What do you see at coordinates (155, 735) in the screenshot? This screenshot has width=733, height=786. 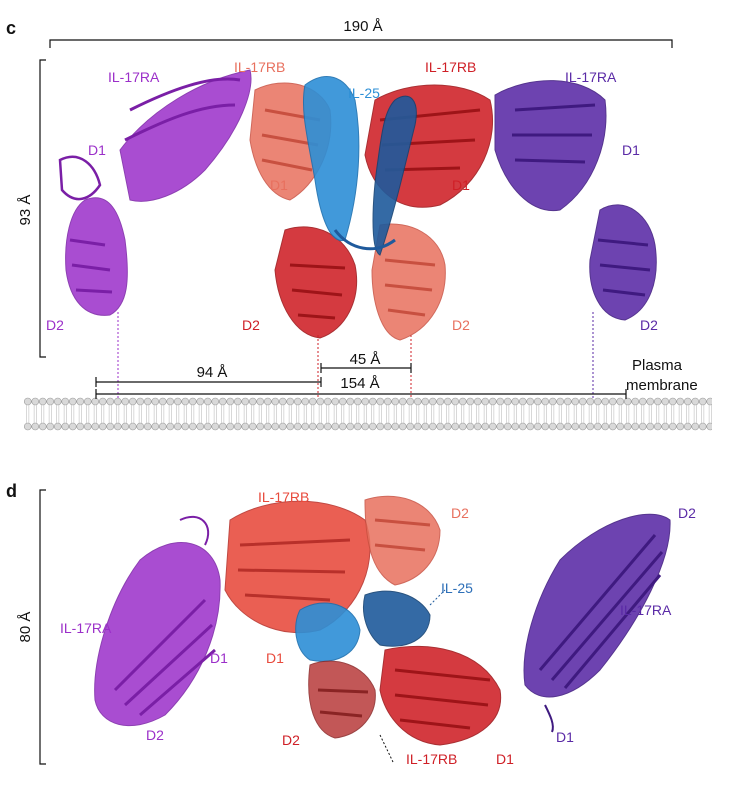 I see `label-d-d2-left: D2` at bounding box center [155, 735].